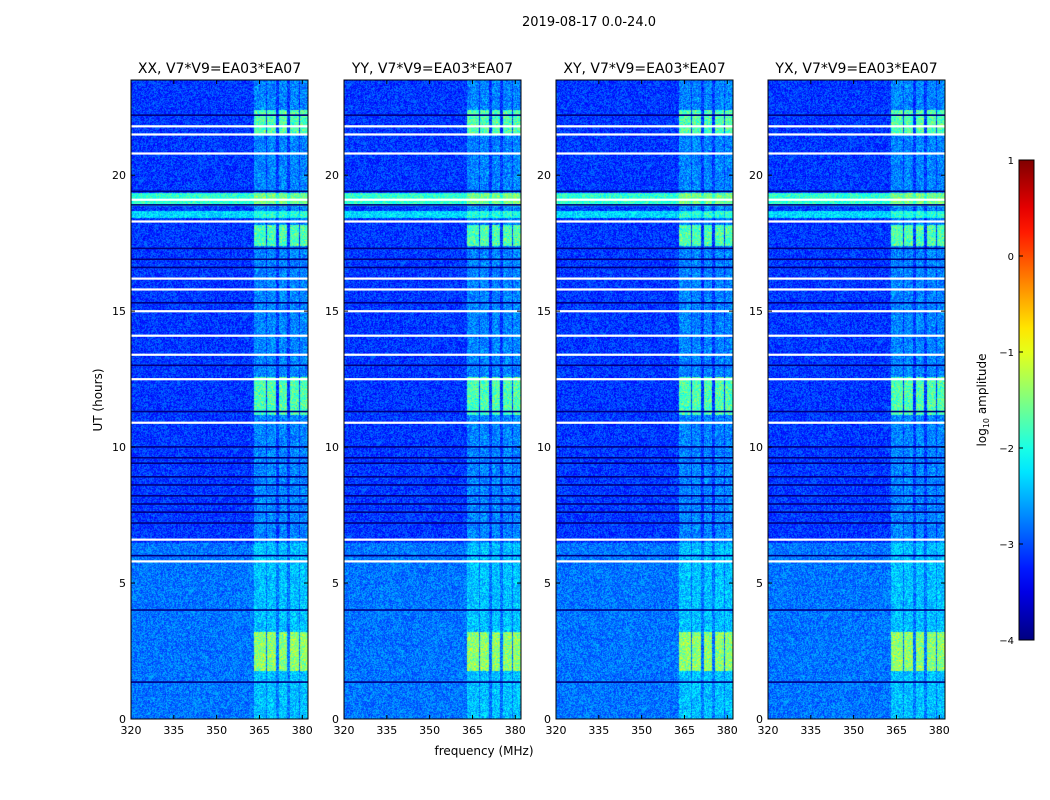  Describe the element at coordinates (589, 22) in the screenshot. I see `figure-suptitle: 2019-08-17 0.0-24.0` at that location.